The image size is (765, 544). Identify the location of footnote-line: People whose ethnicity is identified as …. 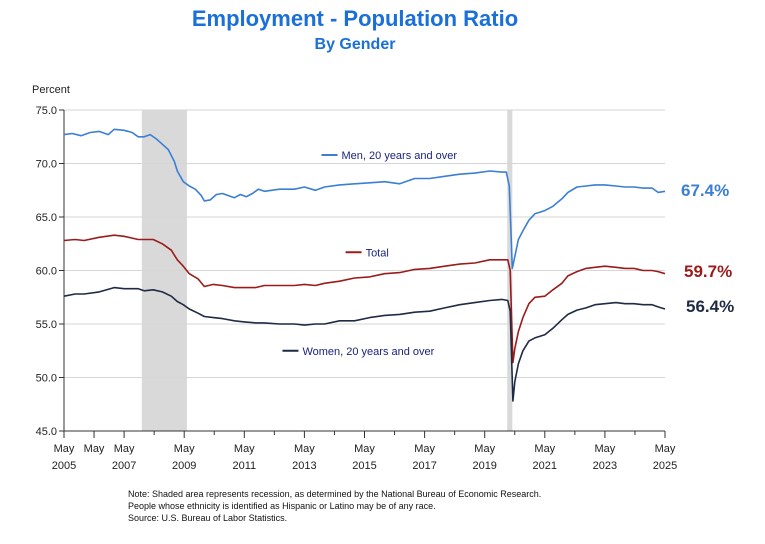
(282, 506).